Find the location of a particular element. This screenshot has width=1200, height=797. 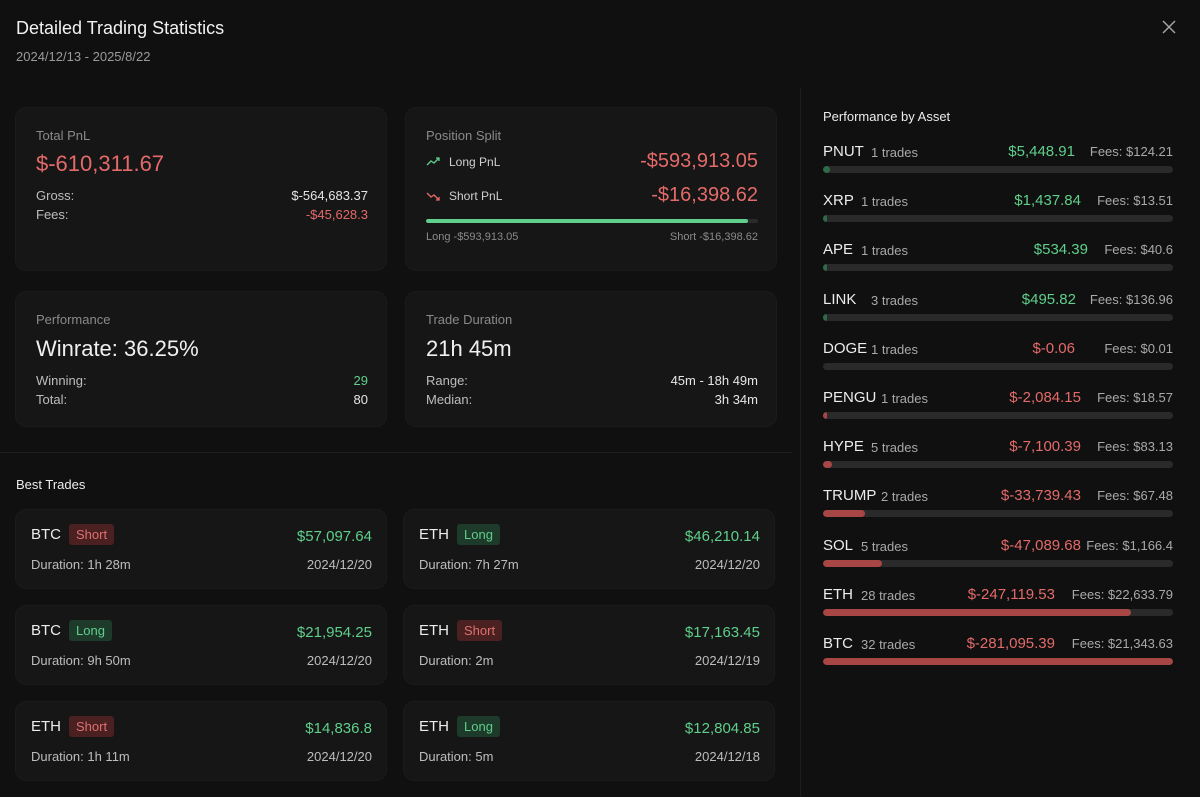

position-split-label: Position Split is located at coordinates (464, 135).